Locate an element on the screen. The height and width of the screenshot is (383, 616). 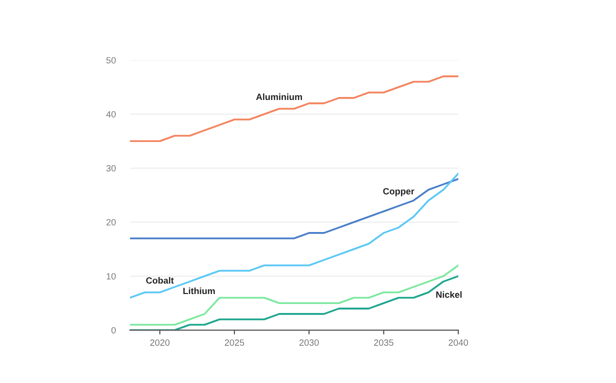
series-label: Nickel is located at coordinates (449, 294).